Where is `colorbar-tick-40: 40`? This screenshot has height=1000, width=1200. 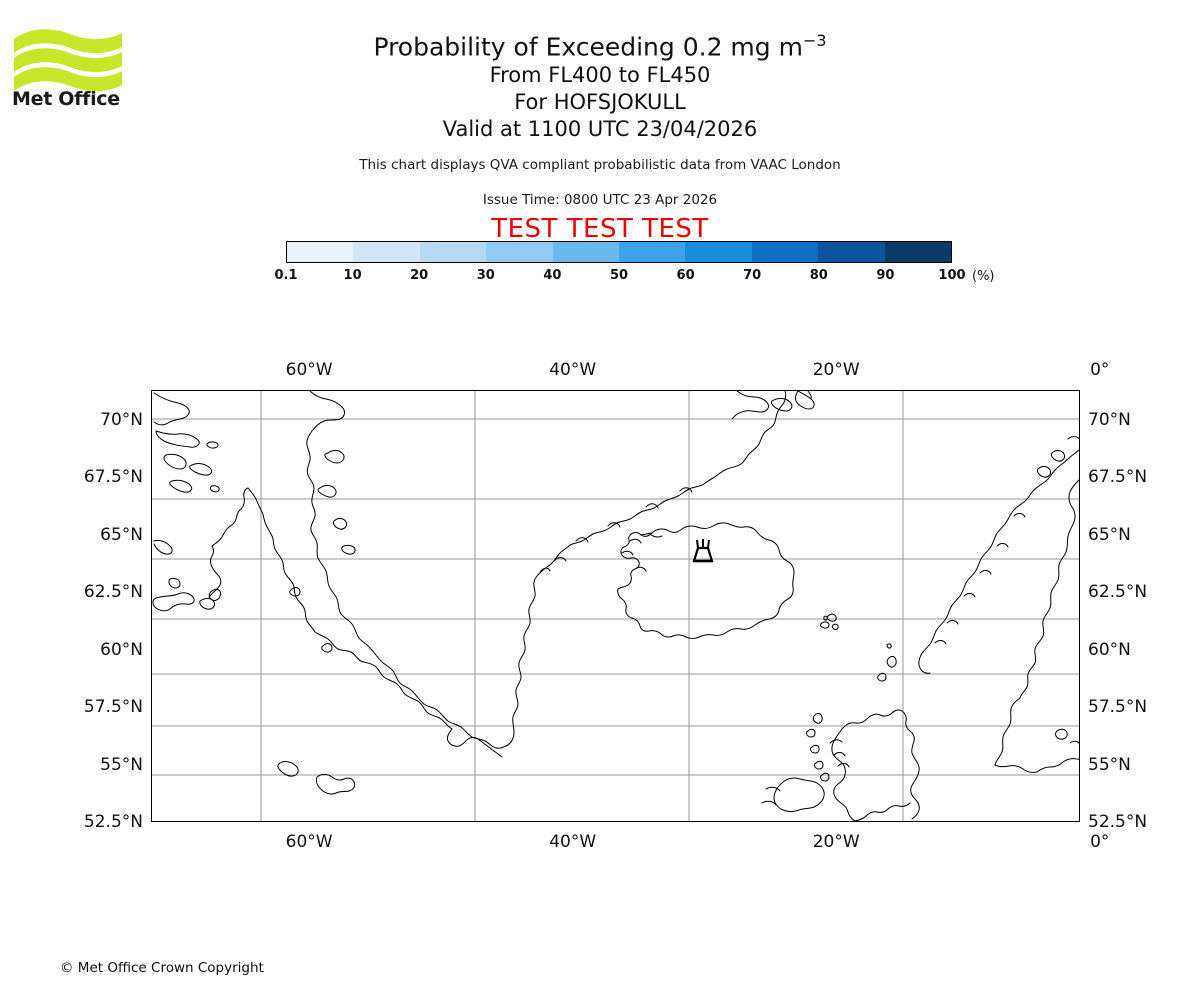
colorbar-tick-40: 40 is located at coordinates (552, 275).